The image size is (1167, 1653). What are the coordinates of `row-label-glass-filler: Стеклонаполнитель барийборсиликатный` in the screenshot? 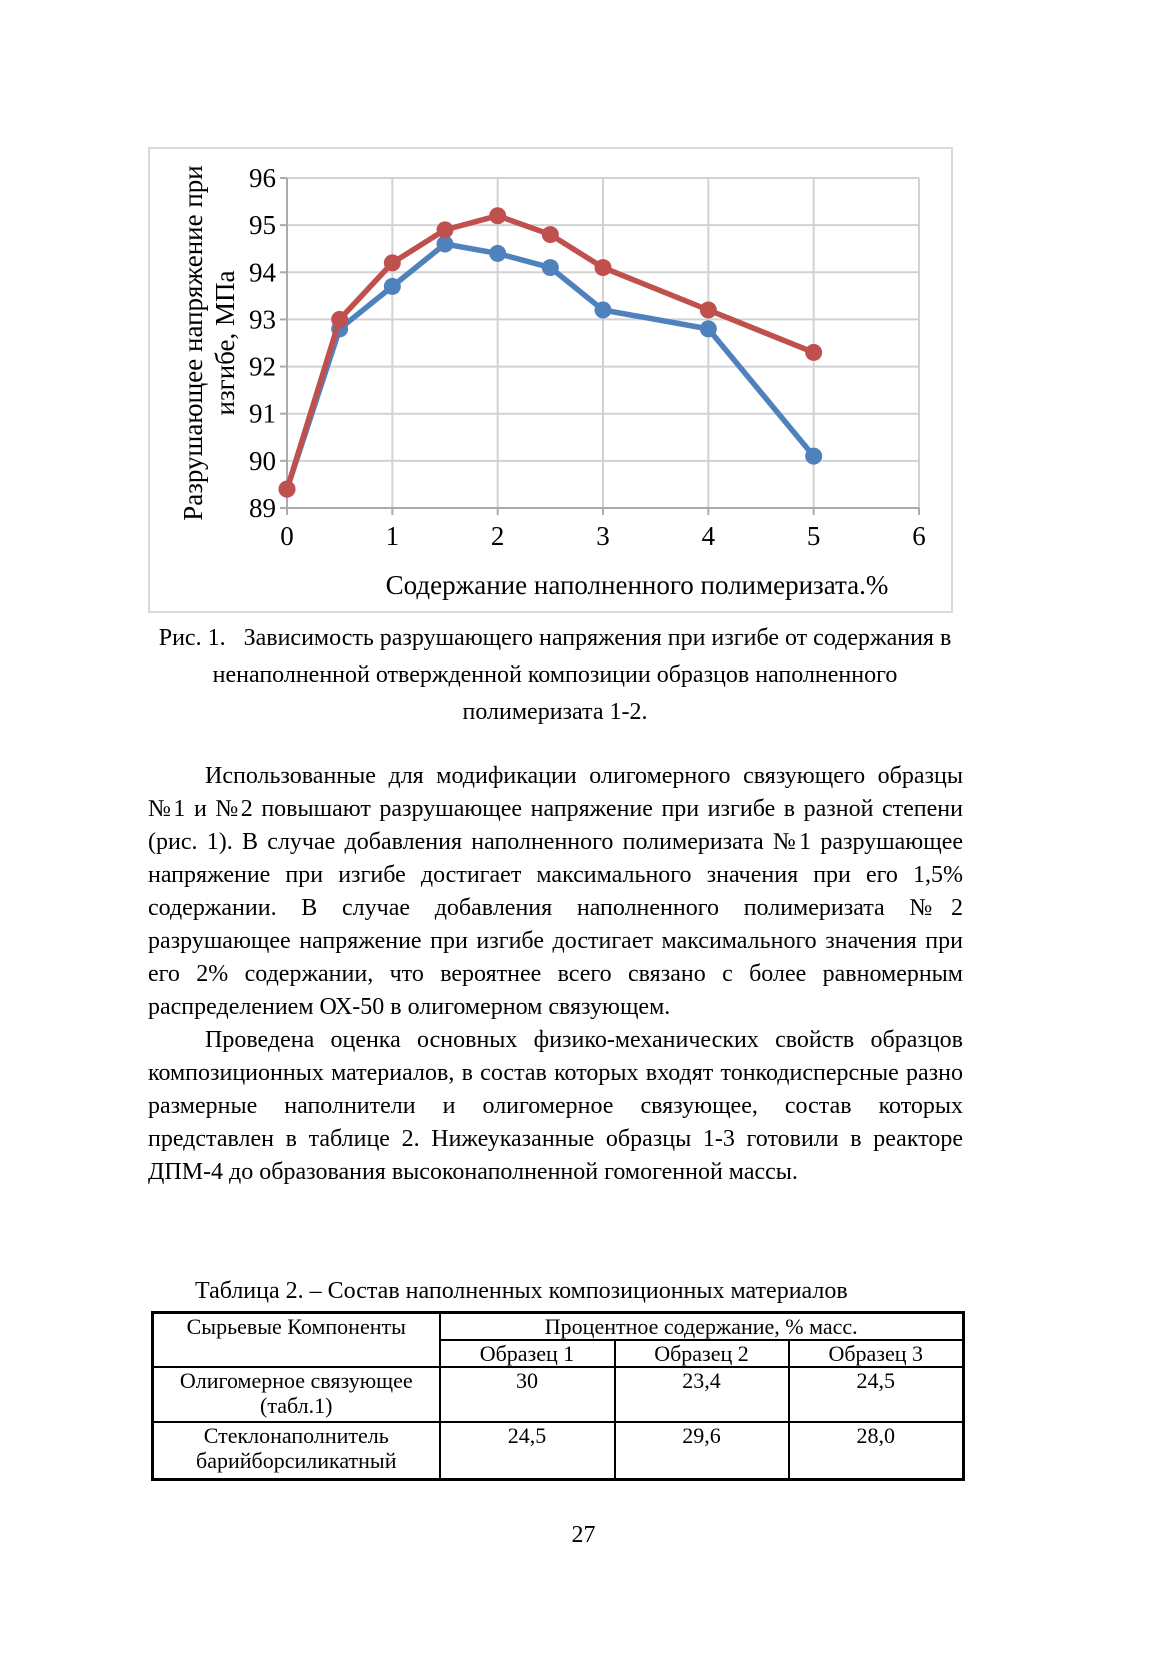 It's located at (296, 1451).